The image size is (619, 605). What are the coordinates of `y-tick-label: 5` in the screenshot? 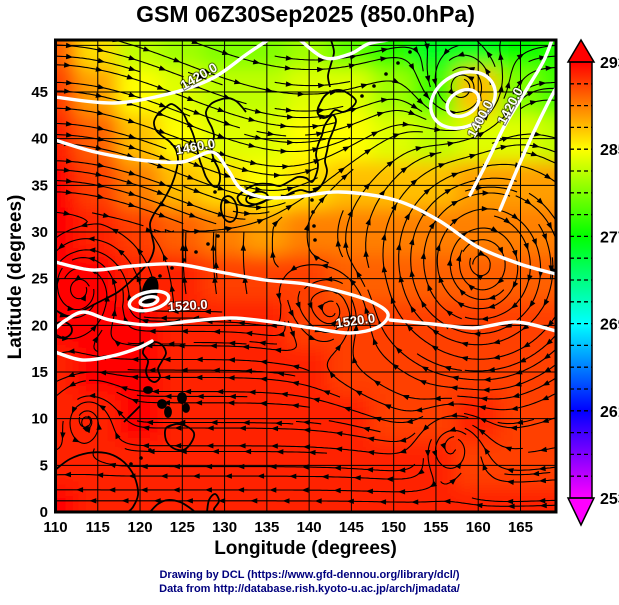 It's located at (44, 465).